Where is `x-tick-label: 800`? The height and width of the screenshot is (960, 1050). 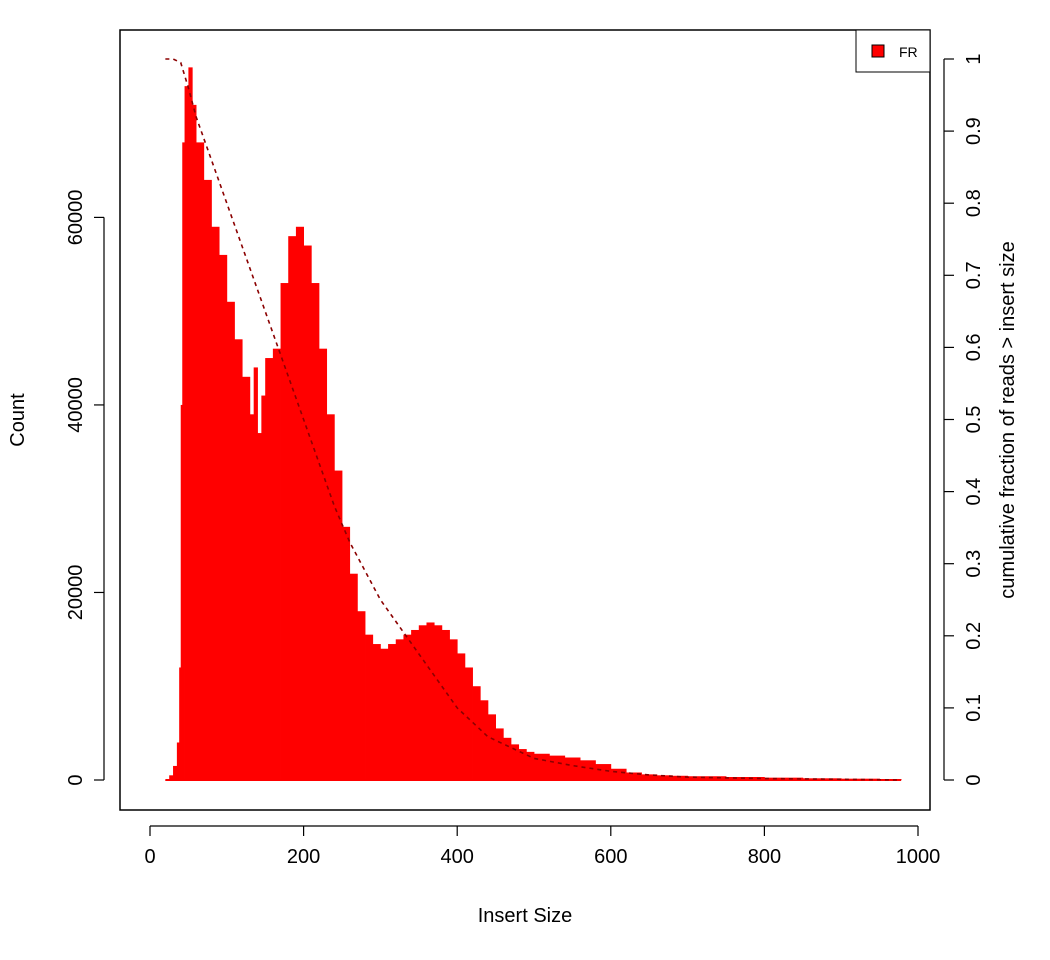 x-tick-label: 800 is located at coordinates (764, 857).